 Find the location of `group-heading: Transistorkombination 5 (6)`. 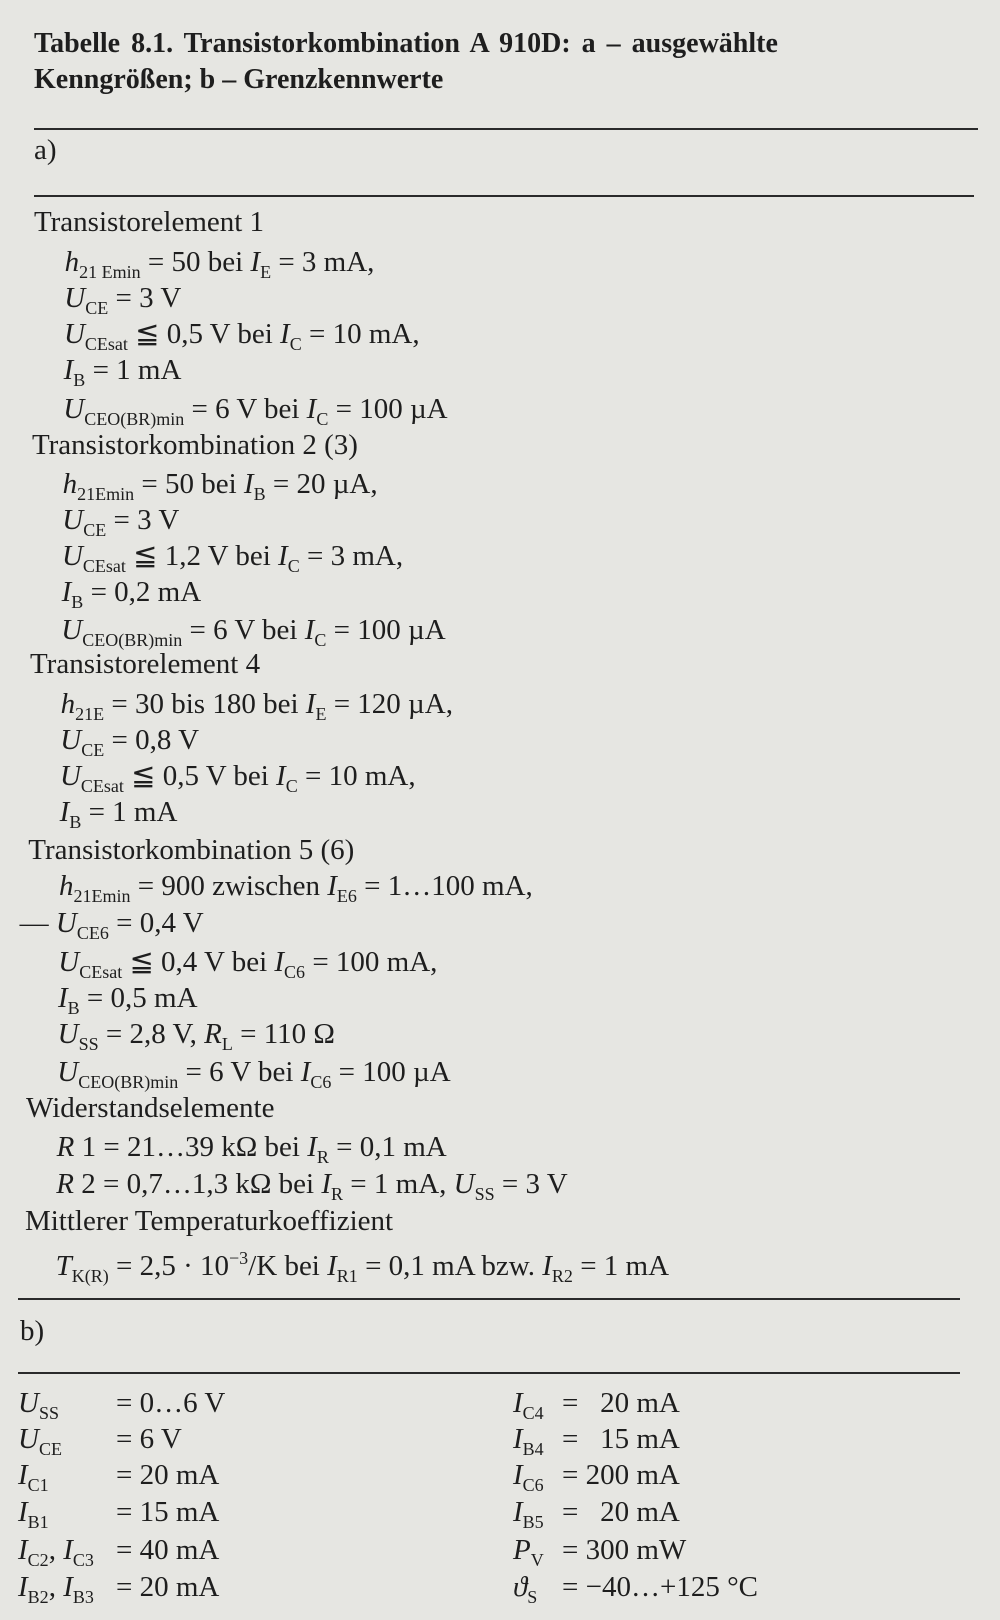

group-heading: Transistorkombination 5 (6) is located at coordinates (191, 850).